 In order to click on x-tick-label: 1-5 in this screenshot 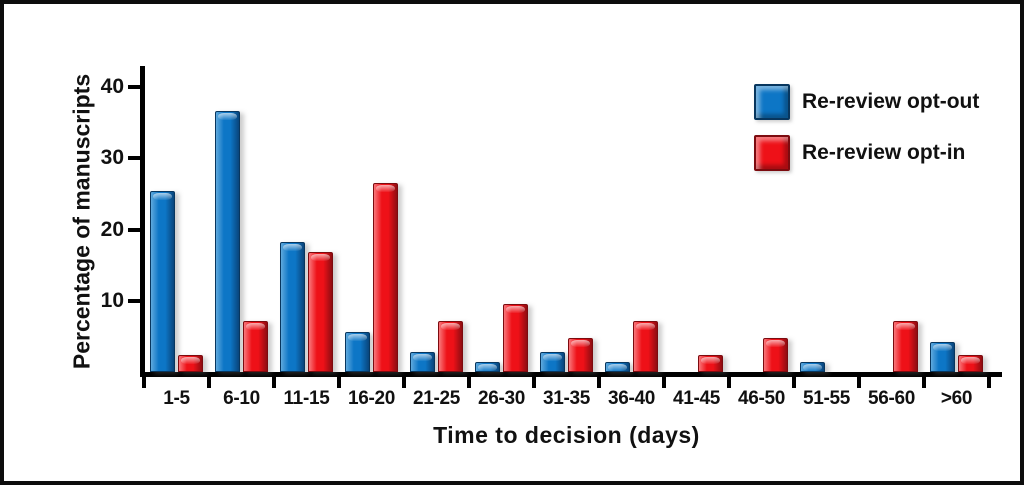, I will do `click(176, 398)`.